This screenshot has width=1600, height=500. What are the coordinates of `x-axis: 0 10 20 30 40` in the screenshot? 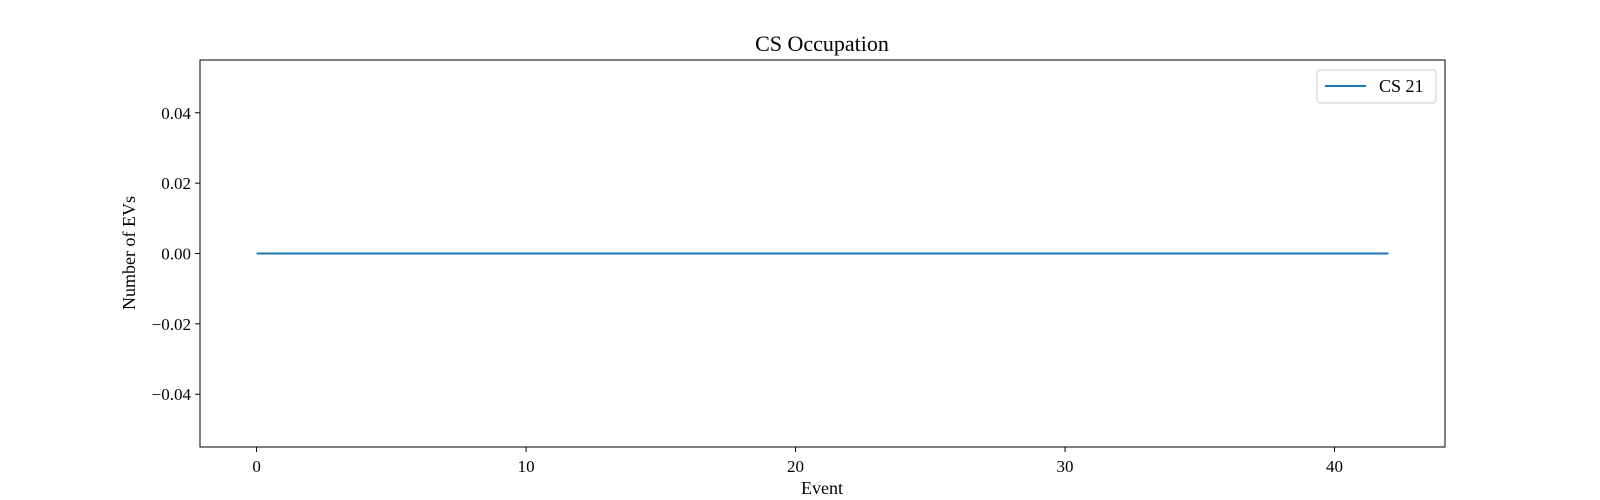 It's located at (797, 461).